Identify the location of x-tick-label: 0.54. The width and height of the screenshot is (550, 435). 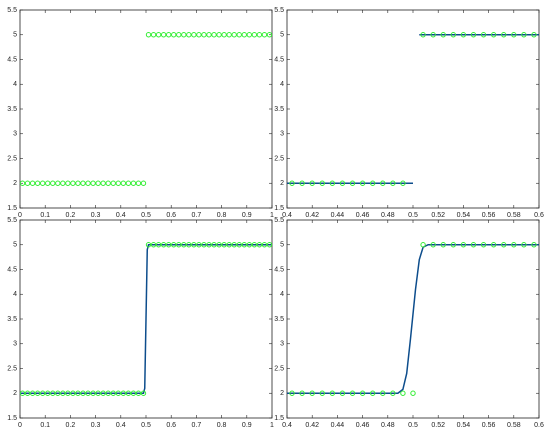
(464, 215).